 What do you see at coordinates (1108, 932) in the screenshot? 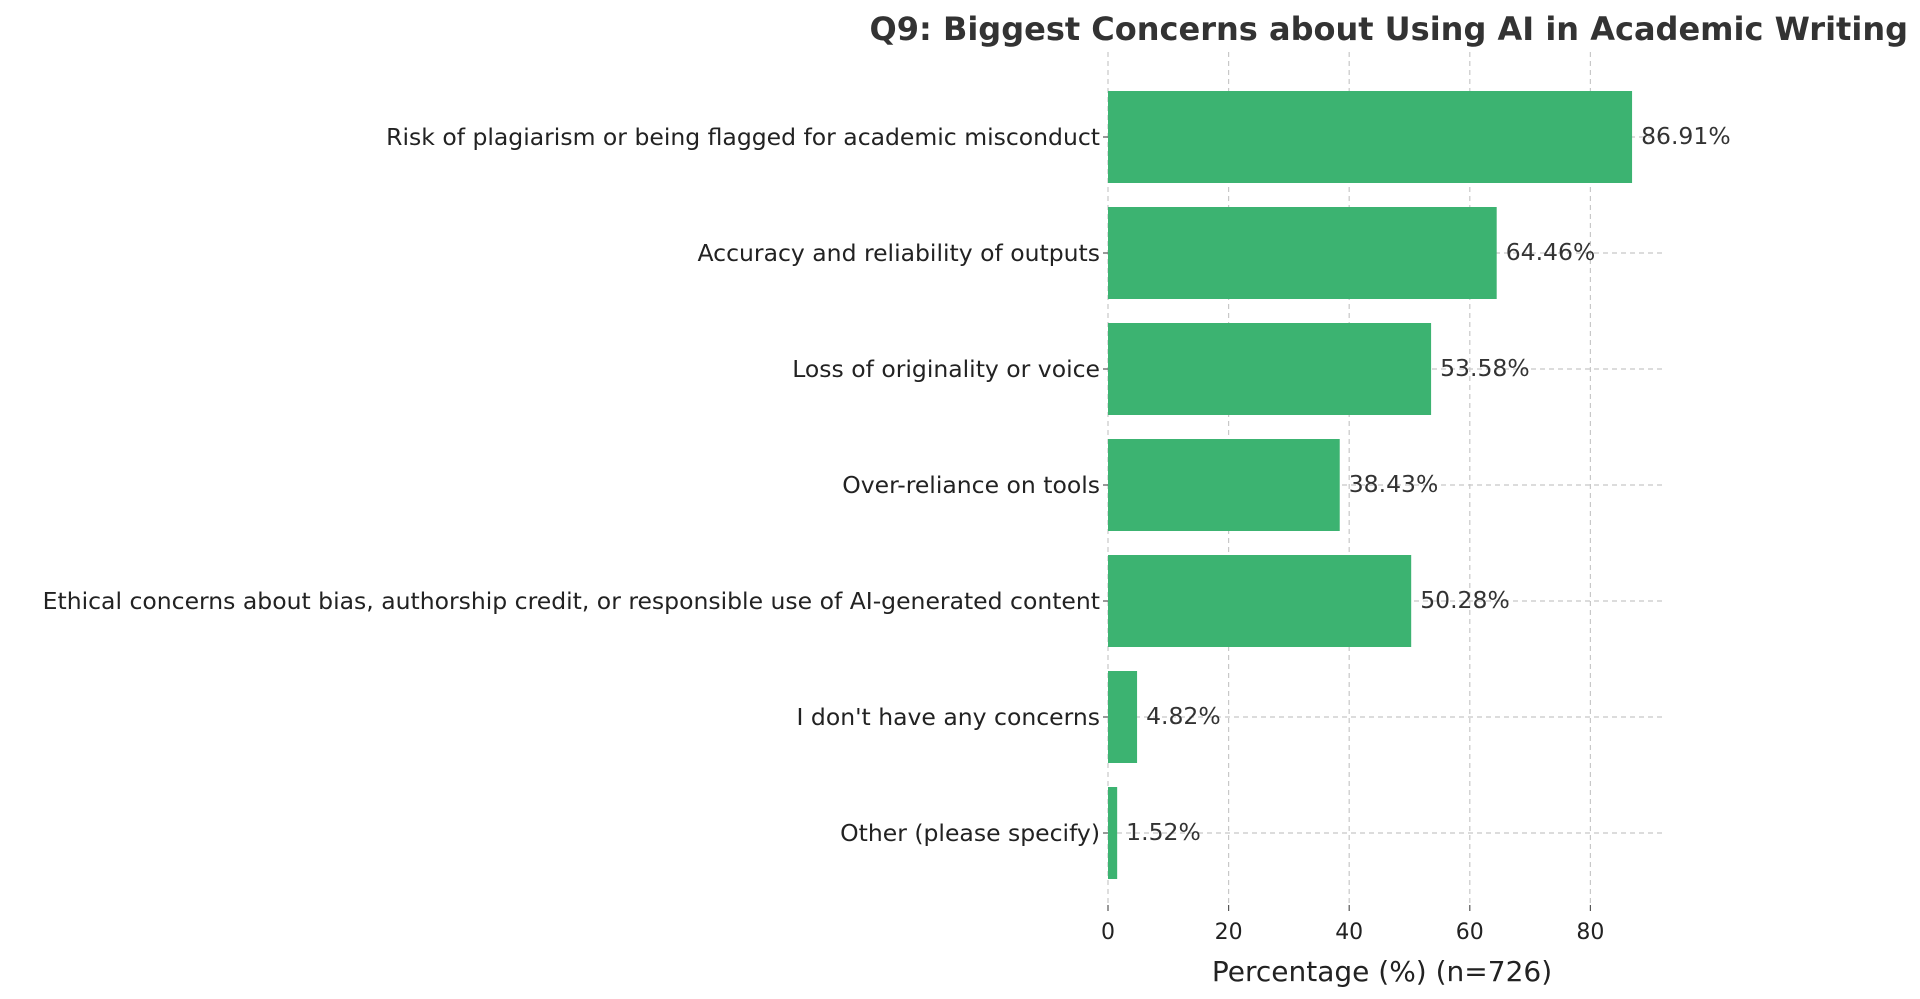
I see `x-tick-label: 0` at bounding box center [1108, 932].